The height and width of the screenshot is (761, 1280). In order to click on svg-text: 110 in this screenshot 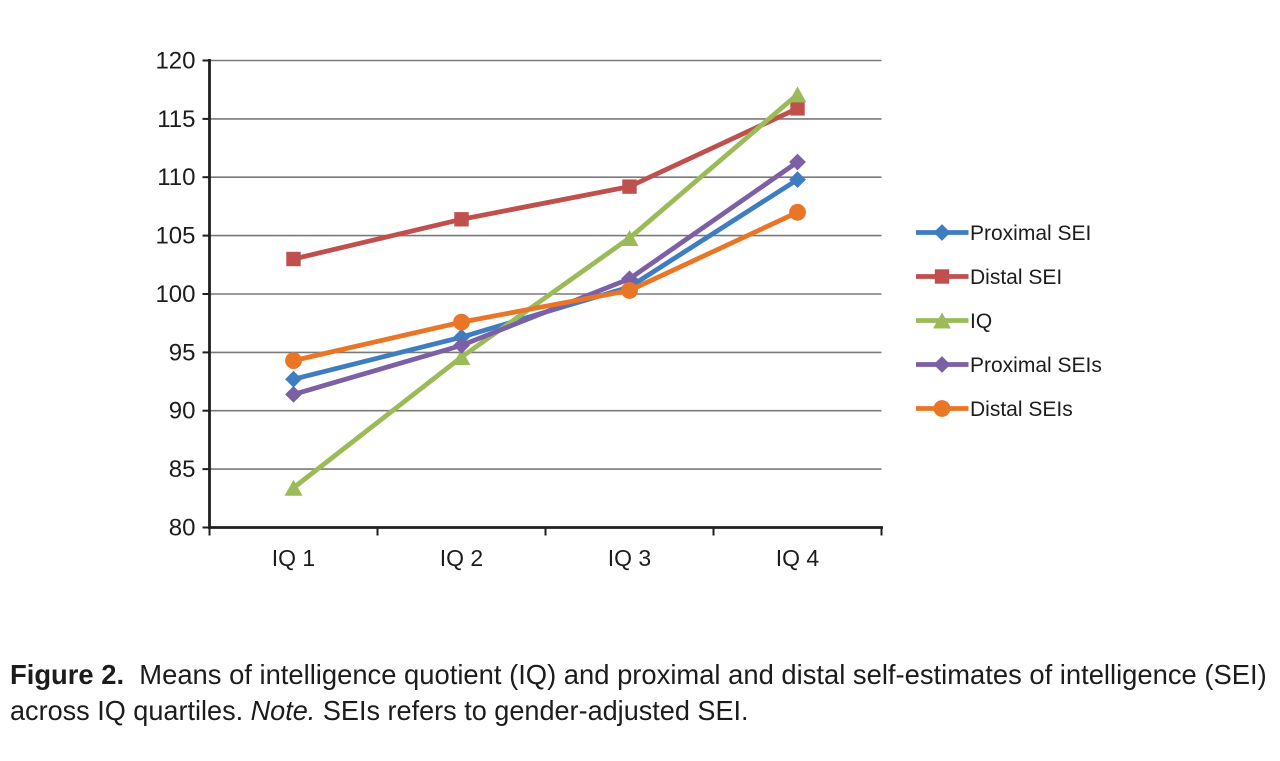, I will do `click(176, 177)`.